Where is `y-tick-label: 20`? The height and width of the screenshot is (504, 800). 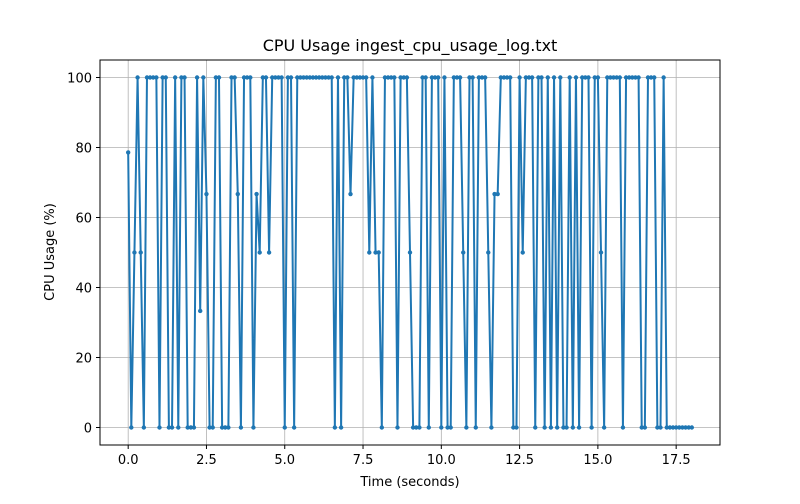 y-tick-label: 20 is located at coordinates (83, 359).